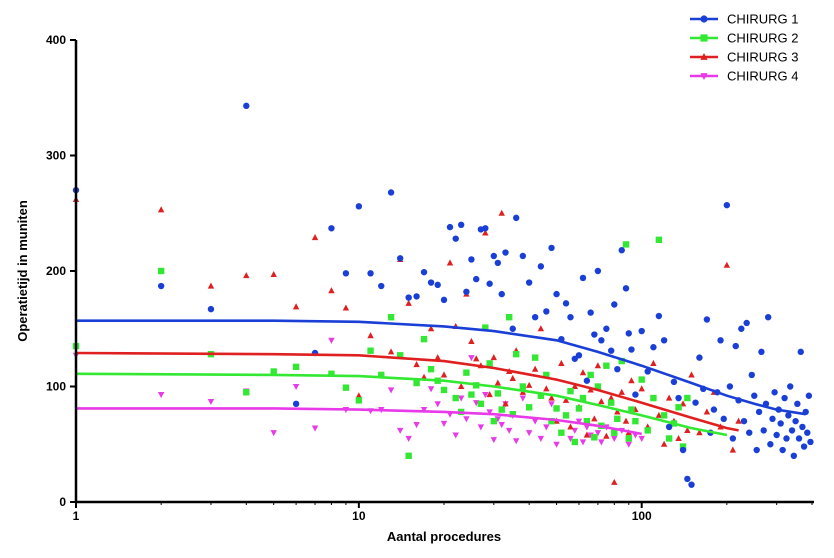  I want to click on legend-marker, so click(704, 38).